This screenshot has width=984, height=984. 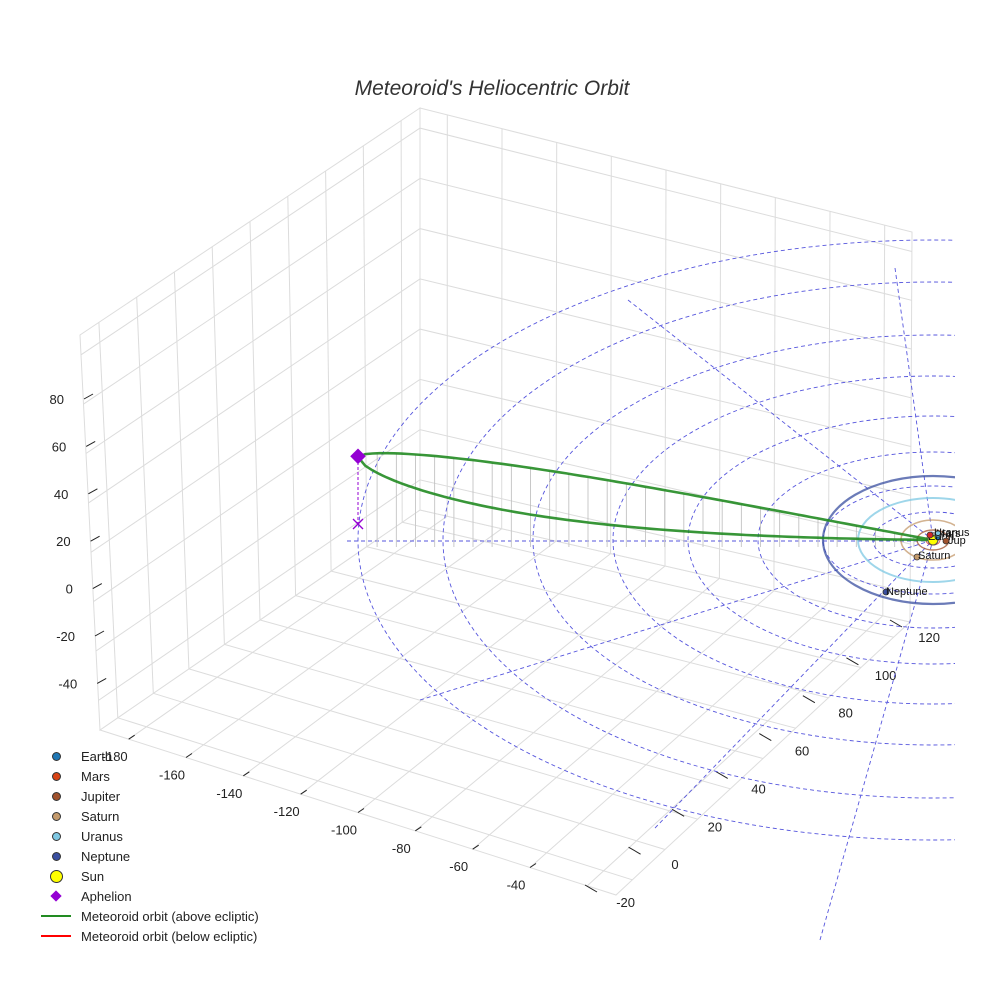 What do you see at coordinates (929, 637) in the screenshot?
I see `y-tick-label: 120` at bounding box center [929, 637].